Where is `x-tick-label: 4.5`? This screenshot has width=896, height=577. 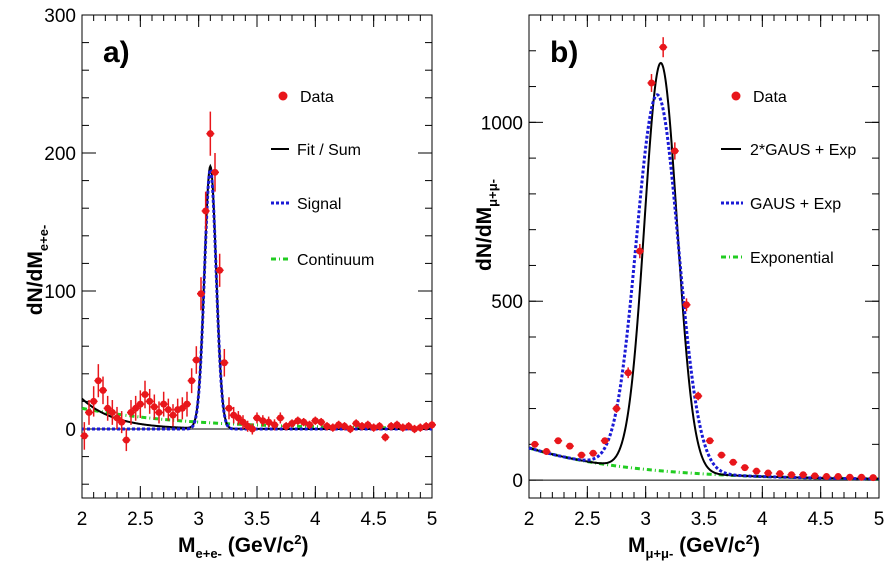 x-tick-label: 4.5 is located at coordinates (373, 519).